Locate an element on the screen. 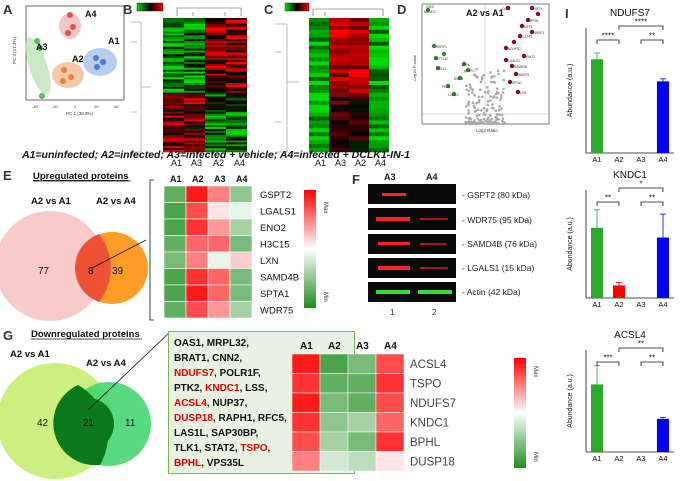  panel-label-e: E is located at coordinates (7, 175).